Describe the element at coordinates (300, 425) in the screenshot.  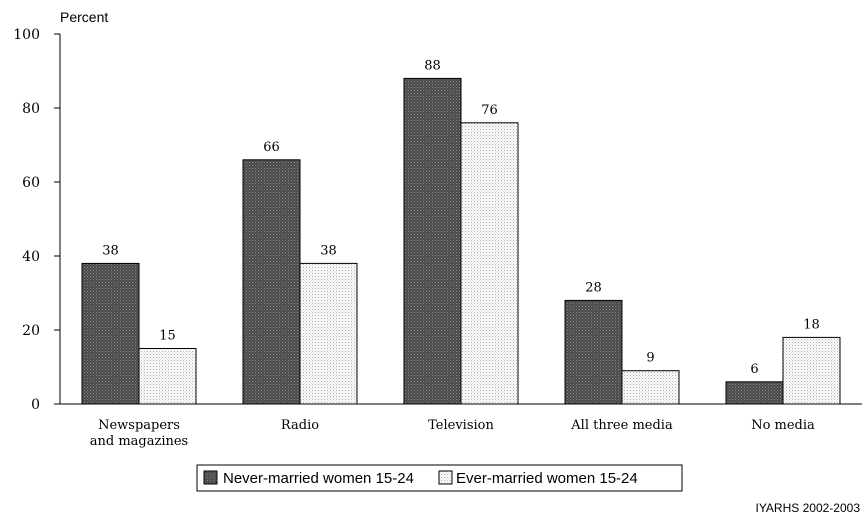
I see `x-tick-label: Radio` at that location.